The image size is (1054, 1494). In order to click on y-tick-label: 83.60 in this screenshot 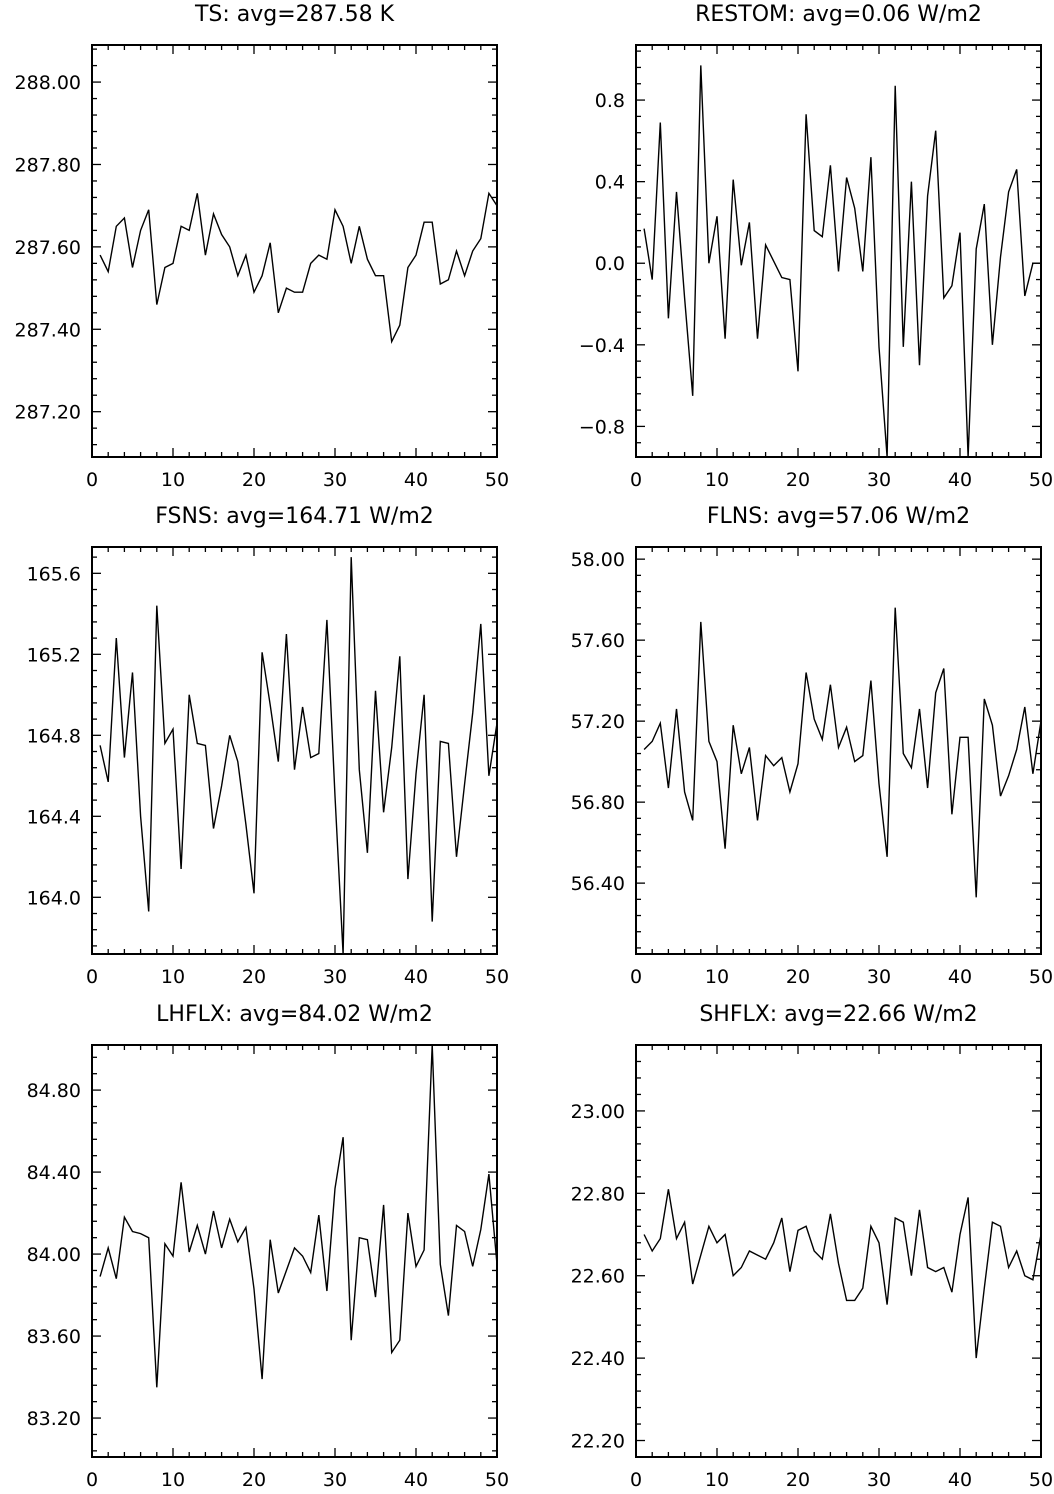, I will do `click(54, 1337)`.